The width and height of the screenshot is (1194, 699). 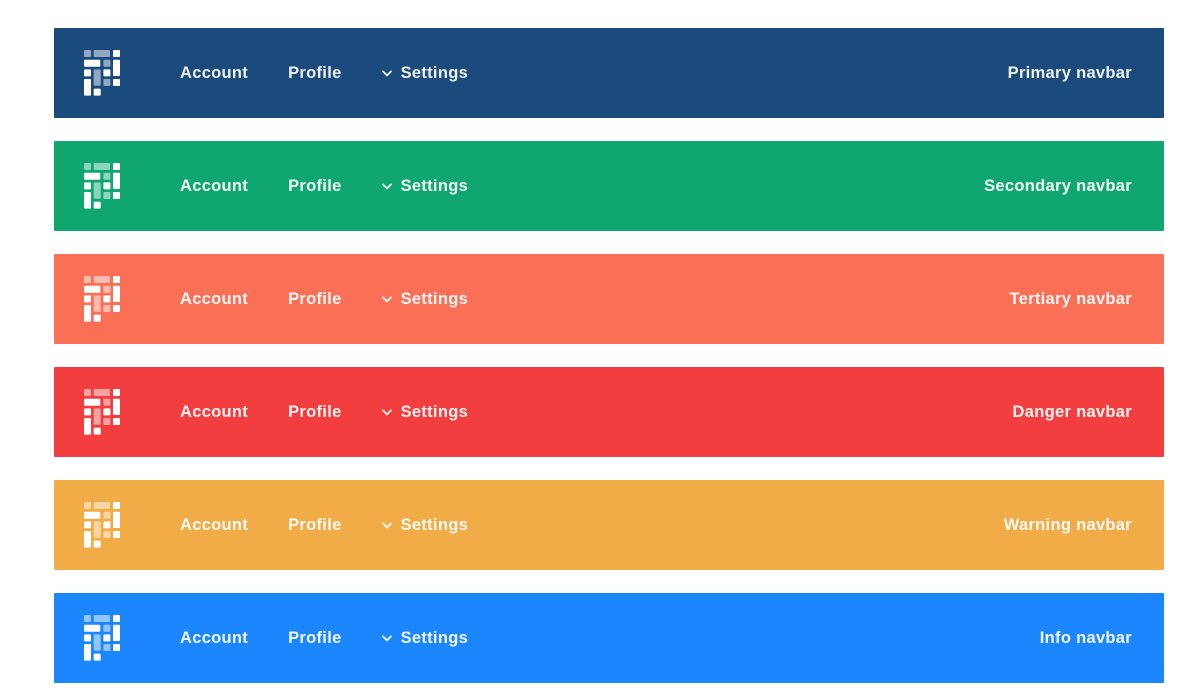 What do you see at coordinates (609, 299) in the screenshot?
I see `navbar-tertiary: Account Profile Settings Tertiary navbar` at bounding box center [609, 299].